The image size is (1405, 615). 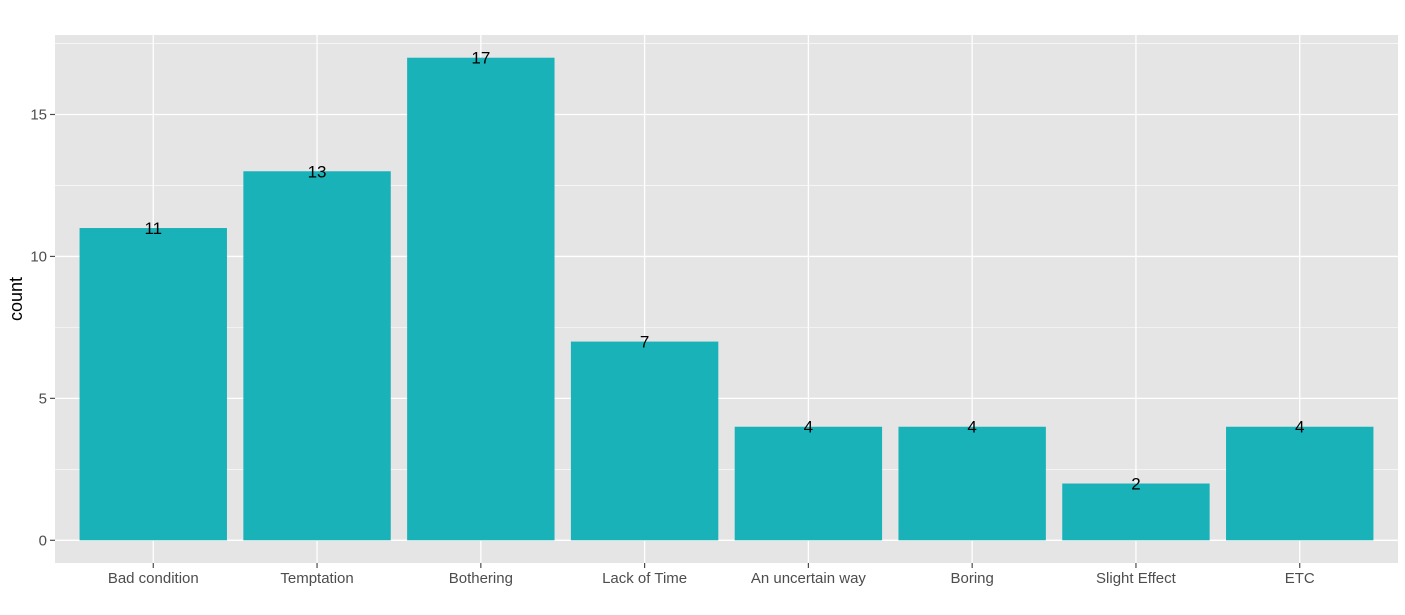 I want to click on data-label: 13, so click(x=317, y=171).